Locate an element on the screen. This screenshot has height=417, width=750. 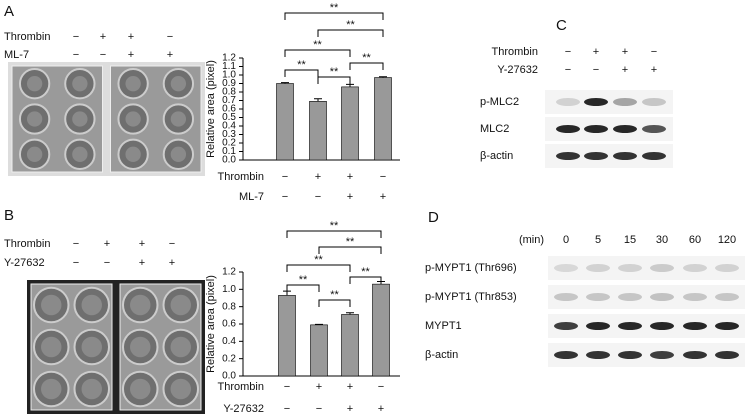
panel-label: D is located at coordinates (433, 217).